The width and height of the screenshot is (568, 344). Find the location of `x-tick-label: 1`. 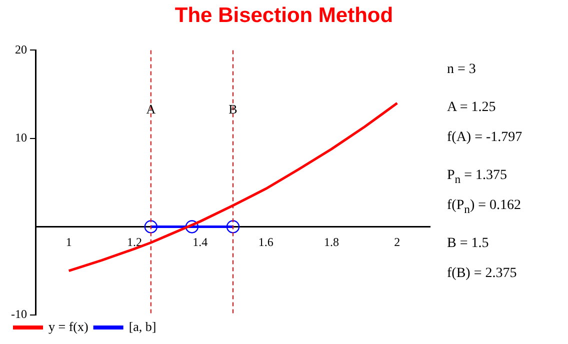

x-tick-label: 1 is located at coordinates (69, 242).